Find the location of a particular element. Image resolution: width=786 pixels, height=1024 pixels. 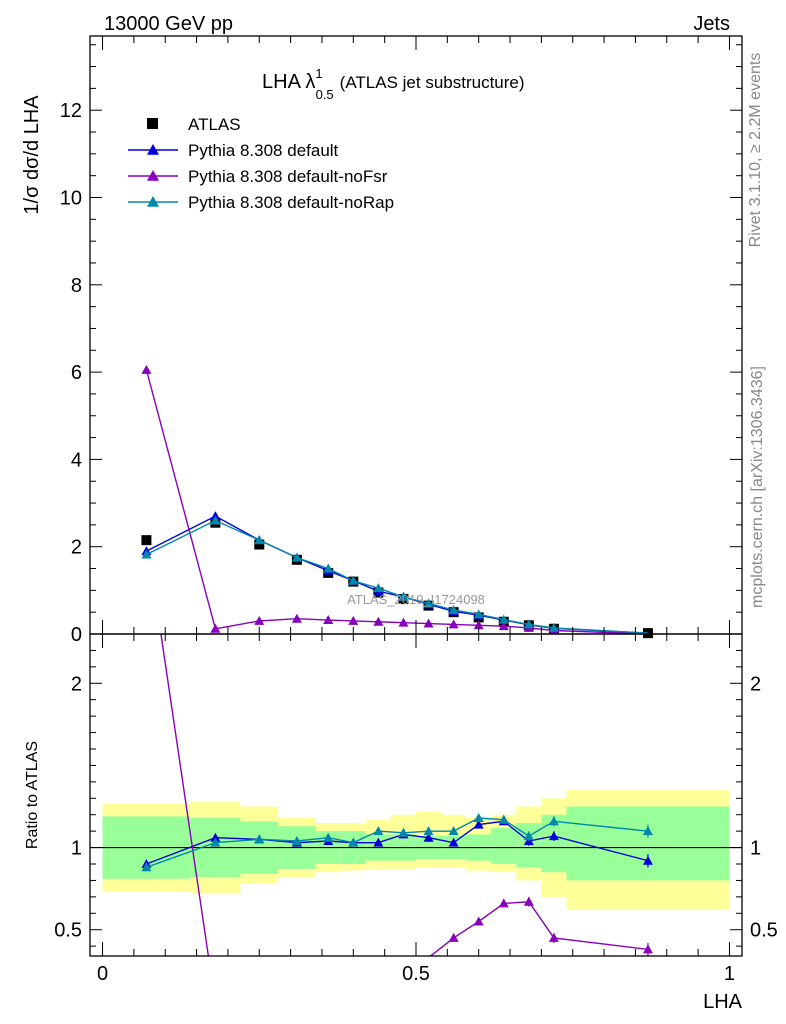

ratio-ytick-label-right: 0.5 is located at coordinates (764, 931).